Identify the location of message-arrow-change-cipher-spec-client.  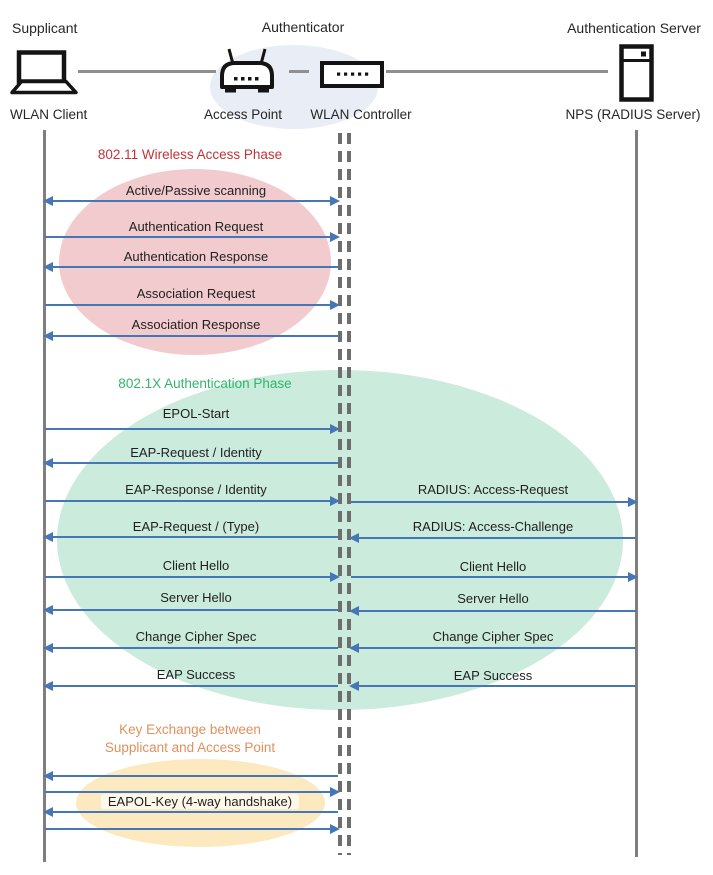
(190, 648).